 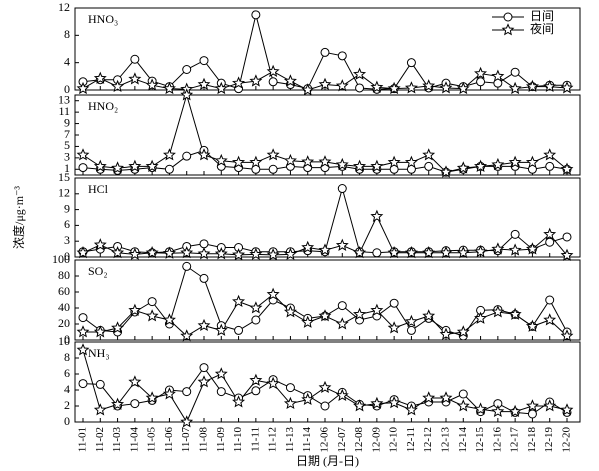 What do you see at coordinates (67, 373) in the screenshot?
I see `y-tick-label: 6` at bounding box center [67, 373].